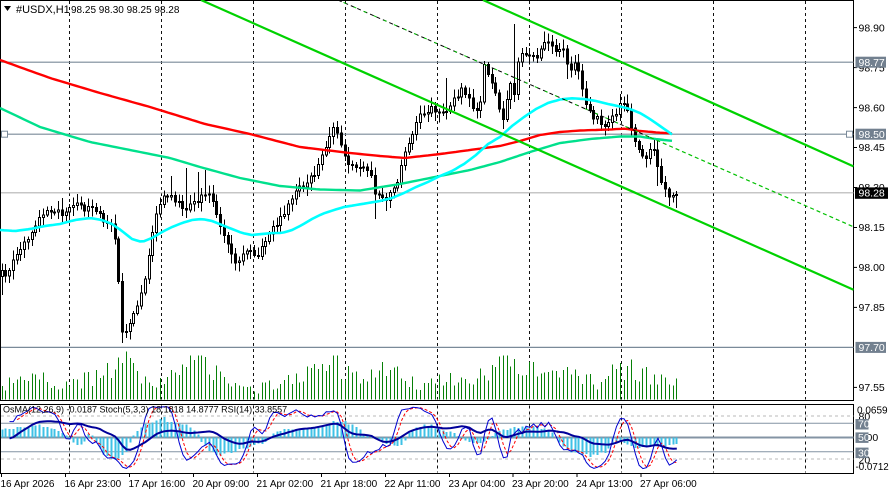 This screenshot has width=890, height=493. Describe the element at coordinates (872, 228) in the screenshot. I see `svg-text: 98.15` at that location.